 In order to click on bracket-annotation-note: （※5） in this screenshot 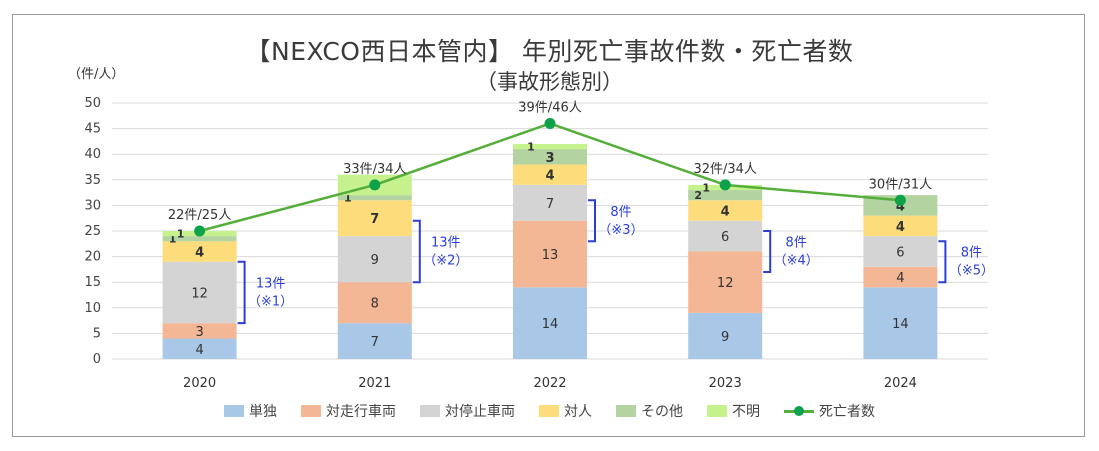, I will do `click(971, 271)`.